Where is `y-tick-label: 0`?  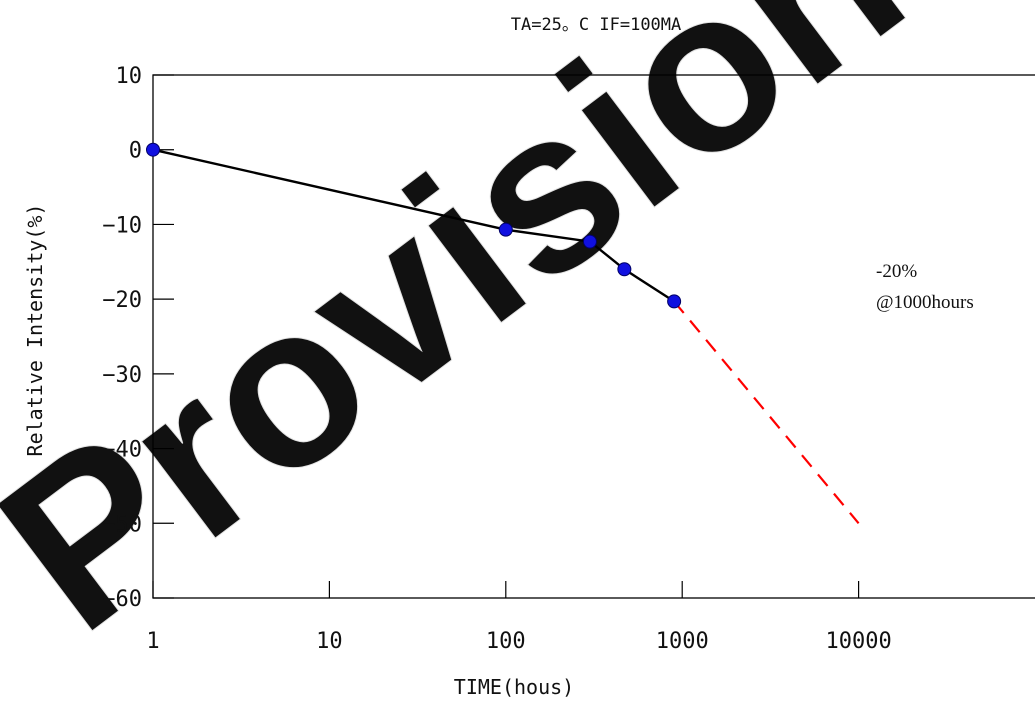 y-tick-label: 0 is located at coordinates (135, 151).